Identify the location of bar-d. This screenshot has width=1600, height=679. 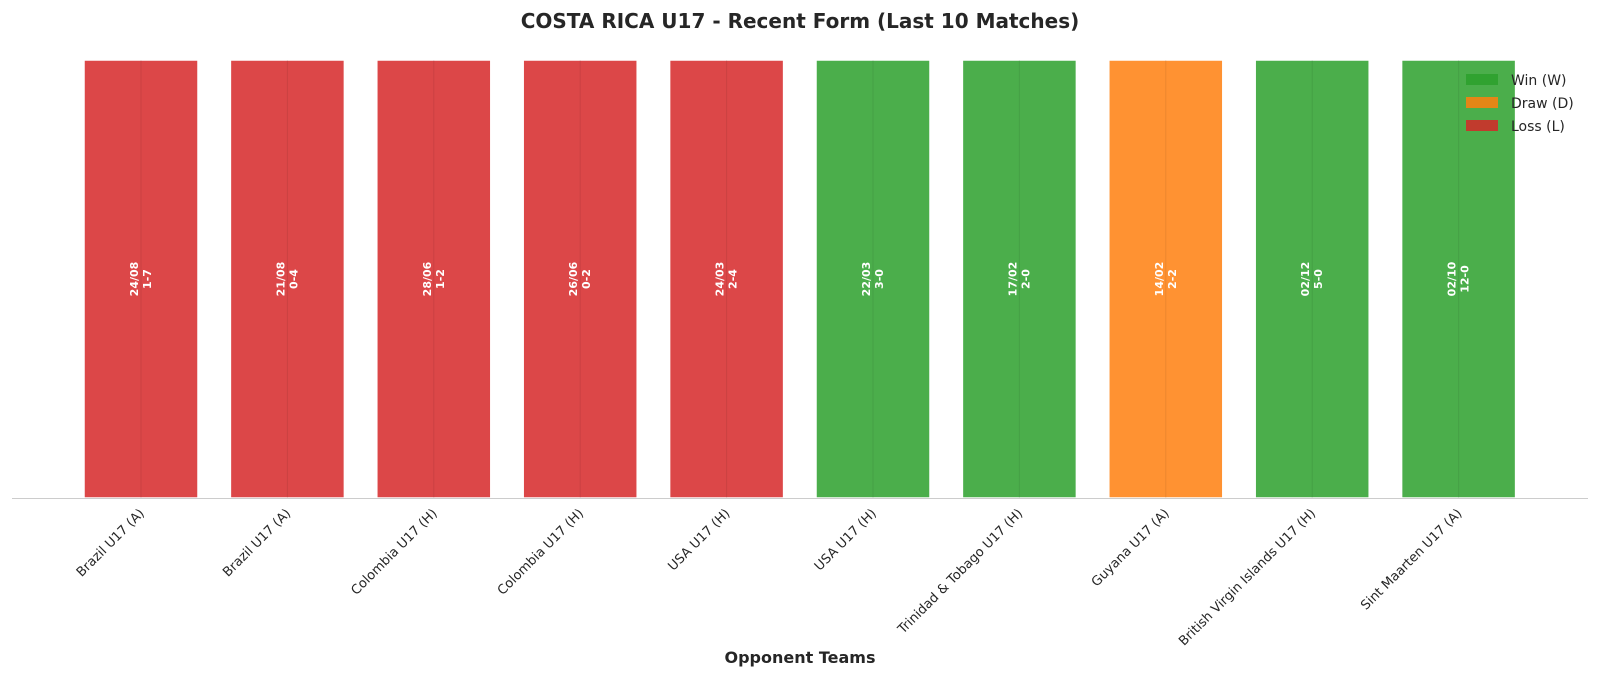
(1166, 279).